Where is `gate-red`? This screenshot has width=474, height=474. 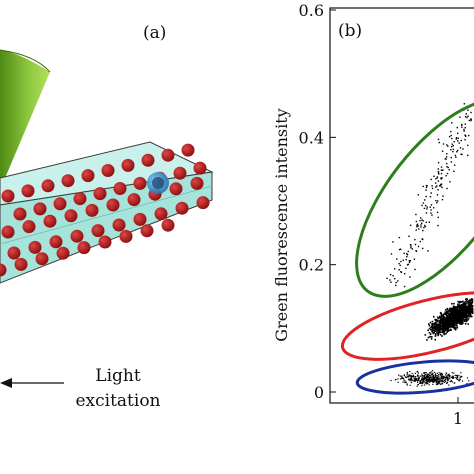 gate-red is located at coordinates (407, 326).